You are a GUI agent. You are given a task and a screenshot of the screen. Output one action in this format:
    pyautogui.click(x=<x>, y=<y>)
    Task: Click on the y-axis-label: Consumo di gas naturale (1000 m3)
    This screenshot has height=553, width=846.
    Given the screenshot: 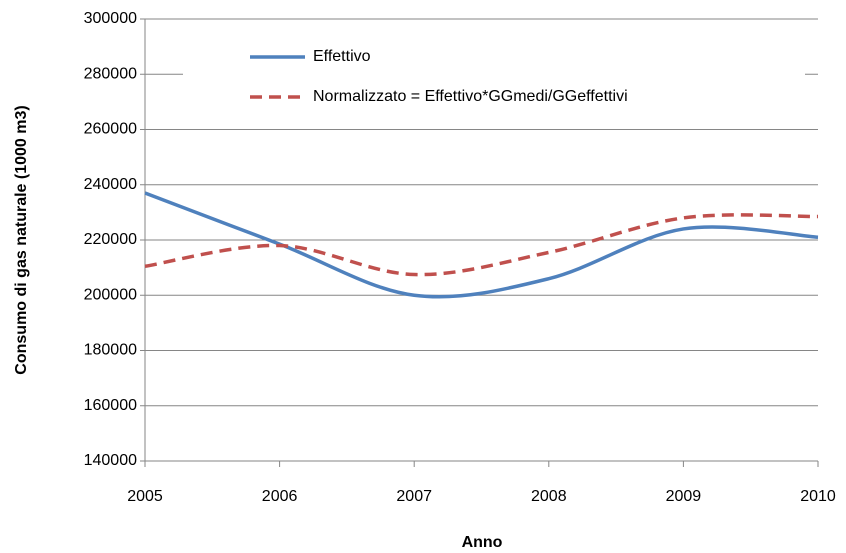 What is the action you would take?
    pyautogui.click(x=21, y=239)
    